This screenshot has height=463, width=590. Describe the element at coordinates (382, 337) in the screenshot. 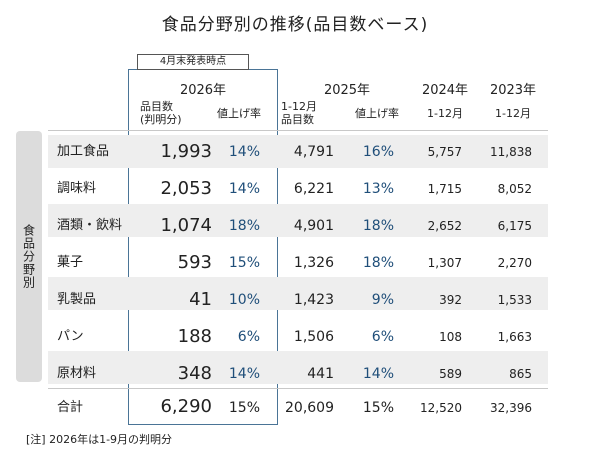

I see `rate-2025: 6%` at that location.